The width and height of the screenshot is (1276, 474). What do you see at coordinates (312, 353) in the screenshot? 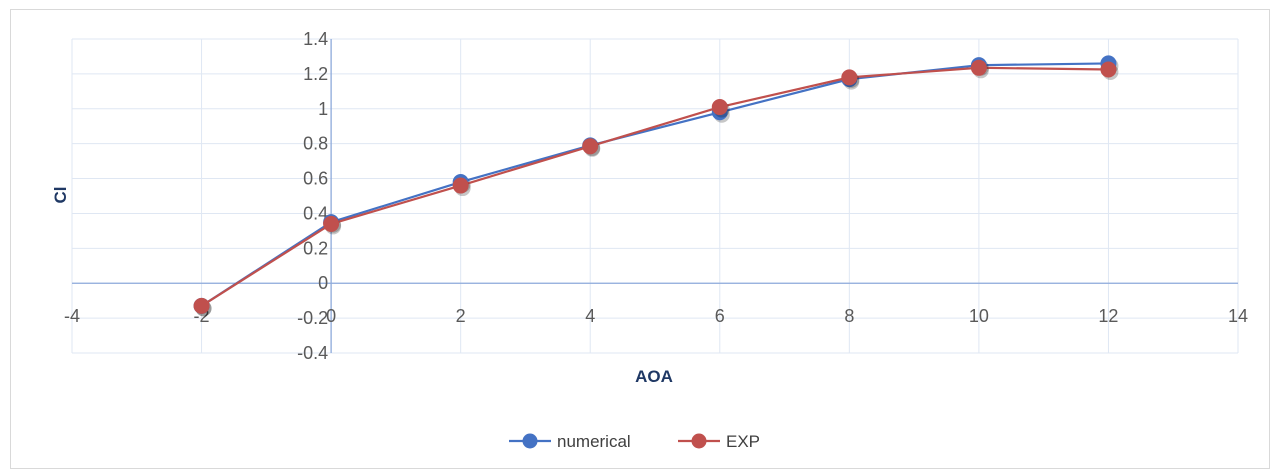
I see `y-tick-label: -0.4` at bounding box center [312, 353].